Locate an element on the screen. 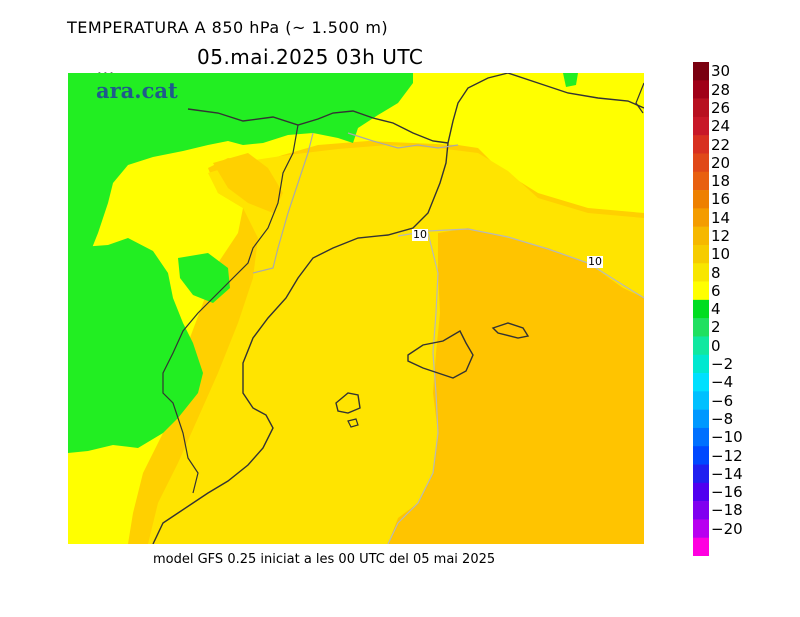  colorbar-tick-label: 2 is located at coordinates (716, 327).